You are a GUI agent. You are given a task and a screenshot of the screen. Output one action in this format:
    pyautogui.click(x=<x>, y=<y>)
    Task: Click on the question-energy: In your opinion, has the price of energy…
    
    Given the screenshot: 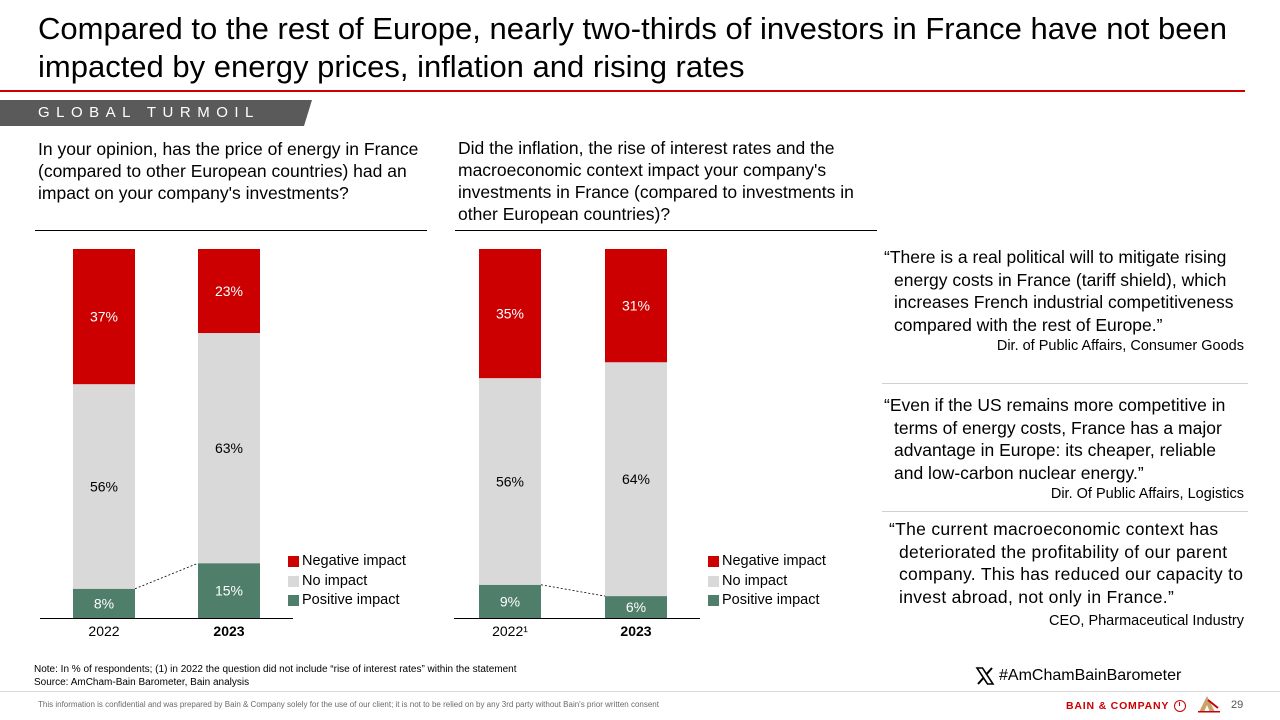 What is the action you would take?
    pyautogui.click(x=228, y=171)
    